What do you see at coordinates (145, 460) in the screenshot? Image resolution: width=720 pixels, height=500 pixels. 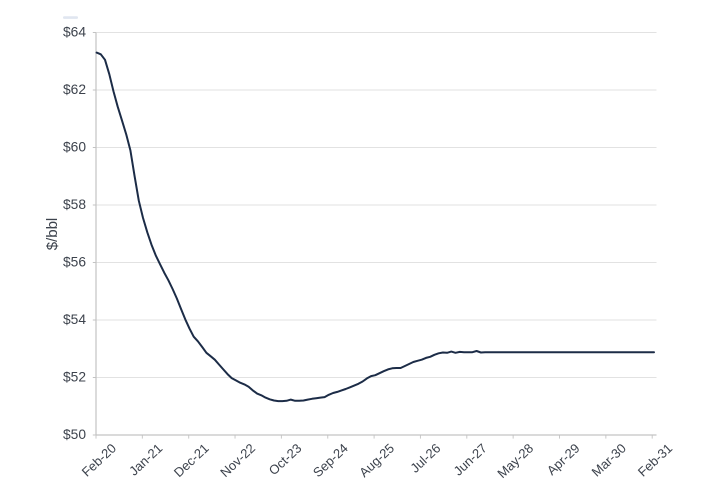 I see `svg-text: Jan-21` at bounding box center [145, 460].